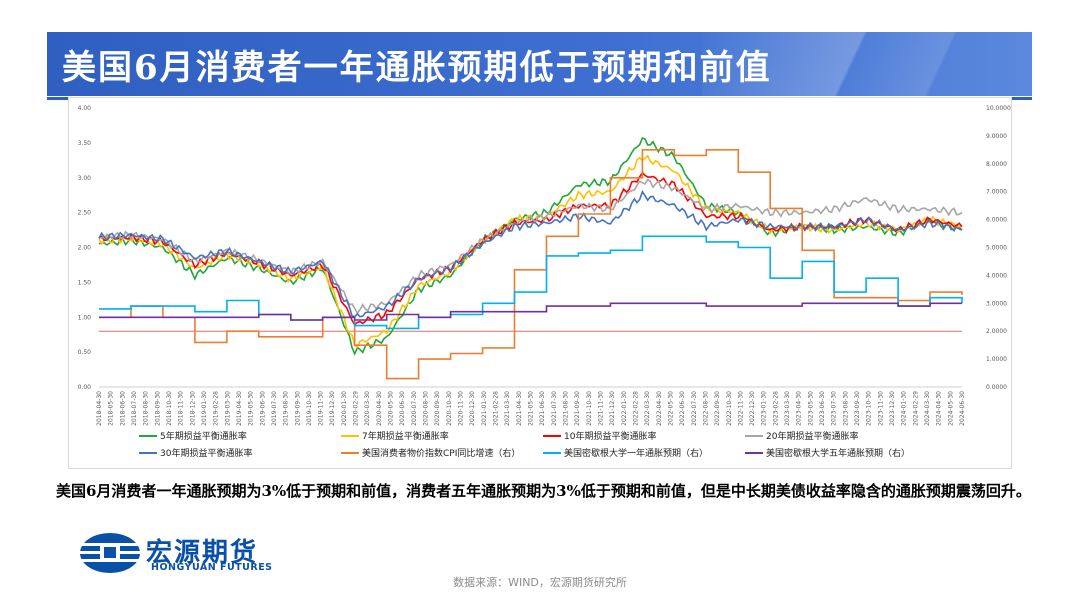 Image resolution: width=1080 pixels, height=608 pixels. I want to click on x-axis-tick-label: 2024-01-30, so click(904, 408).